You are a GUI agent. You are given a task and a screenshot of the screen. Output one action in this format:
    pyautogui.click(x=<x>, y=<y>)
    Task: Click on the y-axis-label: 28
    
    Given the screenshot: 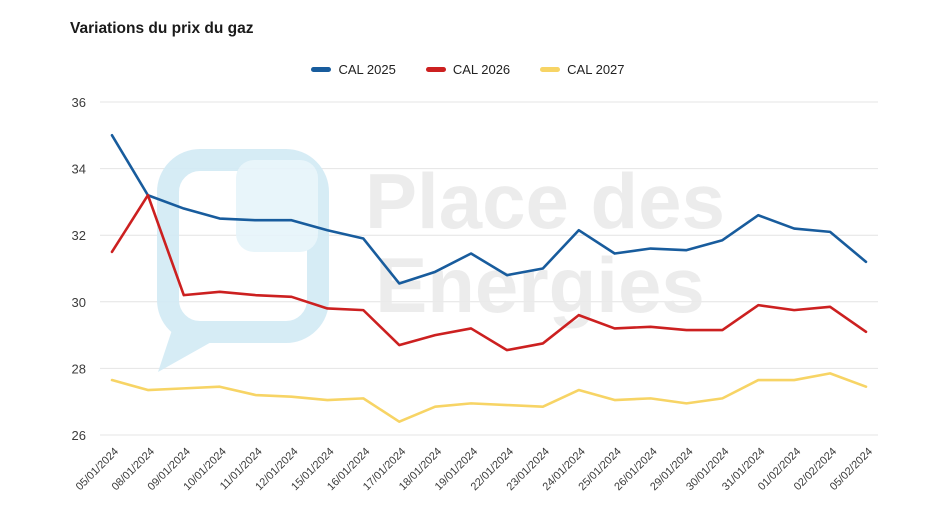 What is the action you would take?
    pyautogui.click(x=79, y=368)
    